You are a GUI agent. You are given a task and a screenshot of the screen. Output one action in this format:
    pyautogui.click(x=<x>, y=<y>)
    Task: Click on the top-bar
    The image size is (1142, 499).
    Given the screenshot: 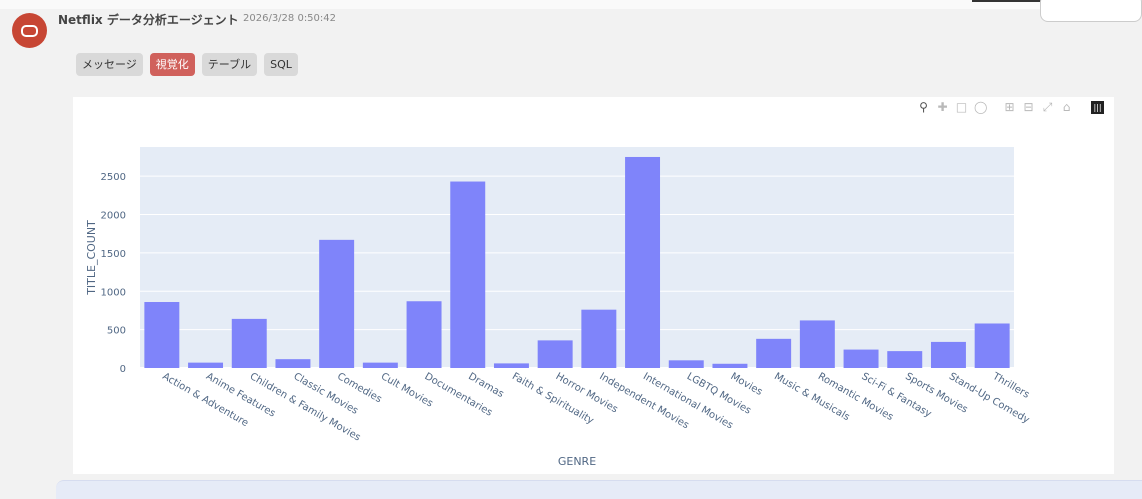 What is the action you would take?
    pyautogui.click(x=571, y=4)
    